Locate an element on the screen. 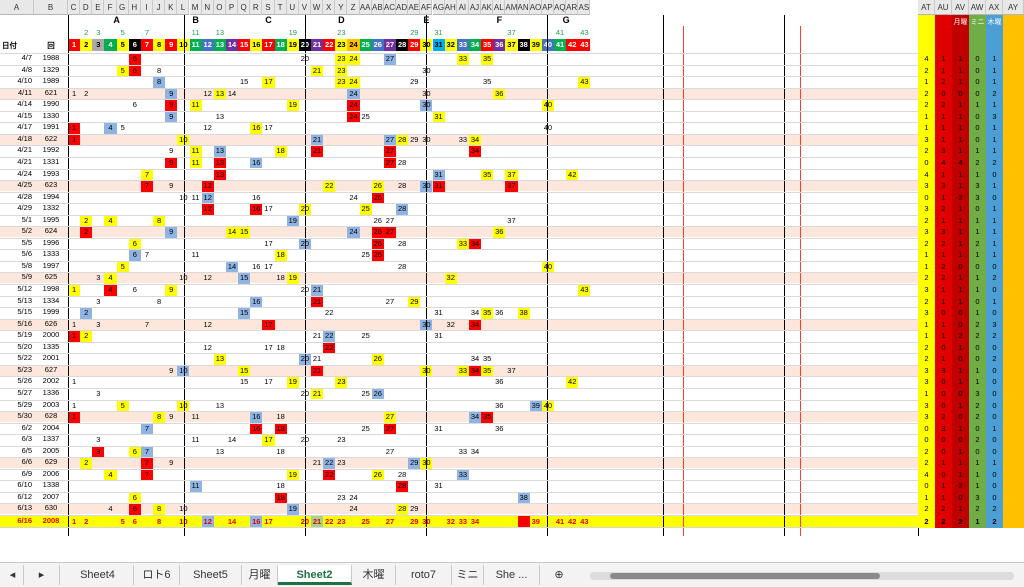 The height and width of the screenshot is (587, 1024). row-round: 625 is located at coordinates (51, 277).